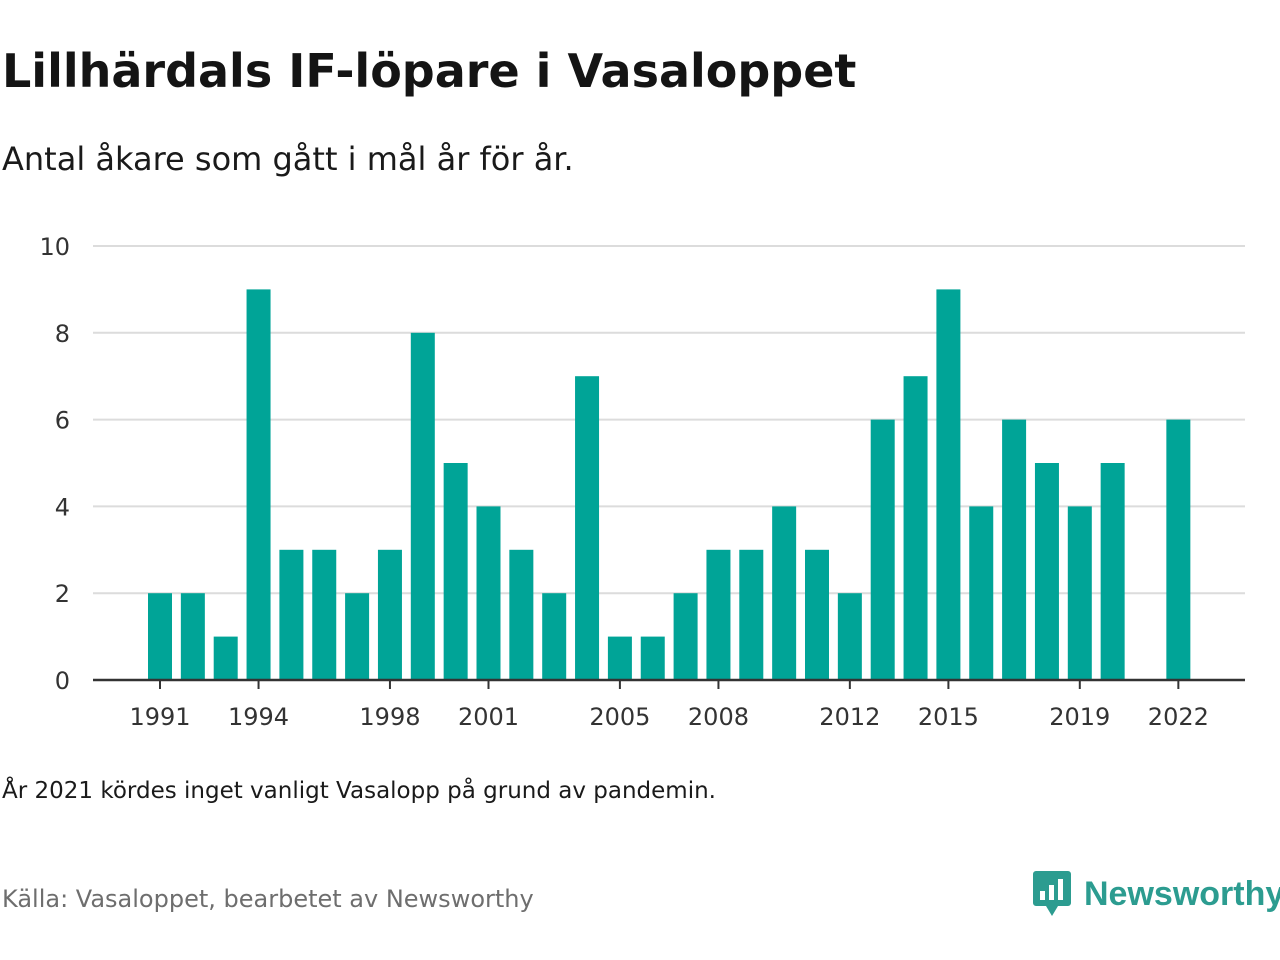 This screenshot has width=1280, height=960. I want to click on y-tick-label: 8, so click(62, 334).